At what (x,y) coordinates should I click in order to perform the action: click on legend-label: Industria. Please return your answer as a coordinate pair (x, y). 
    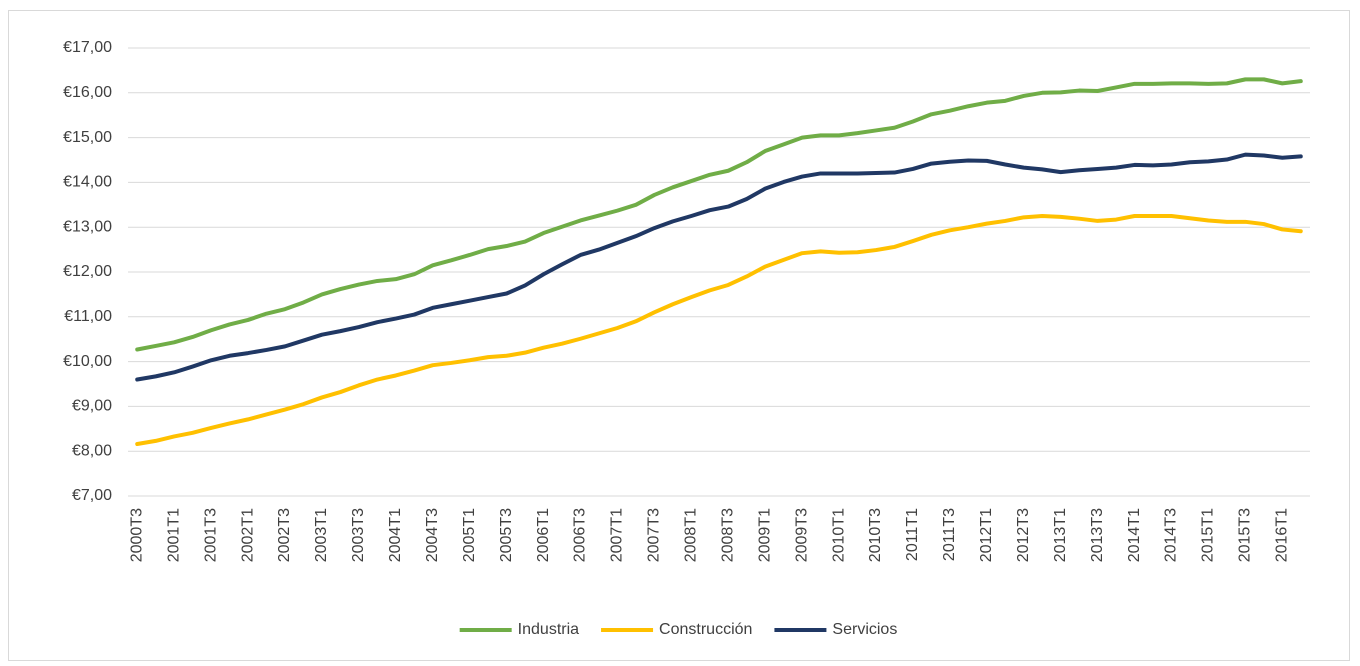
    Looking at the image, I should click on (548, 629).